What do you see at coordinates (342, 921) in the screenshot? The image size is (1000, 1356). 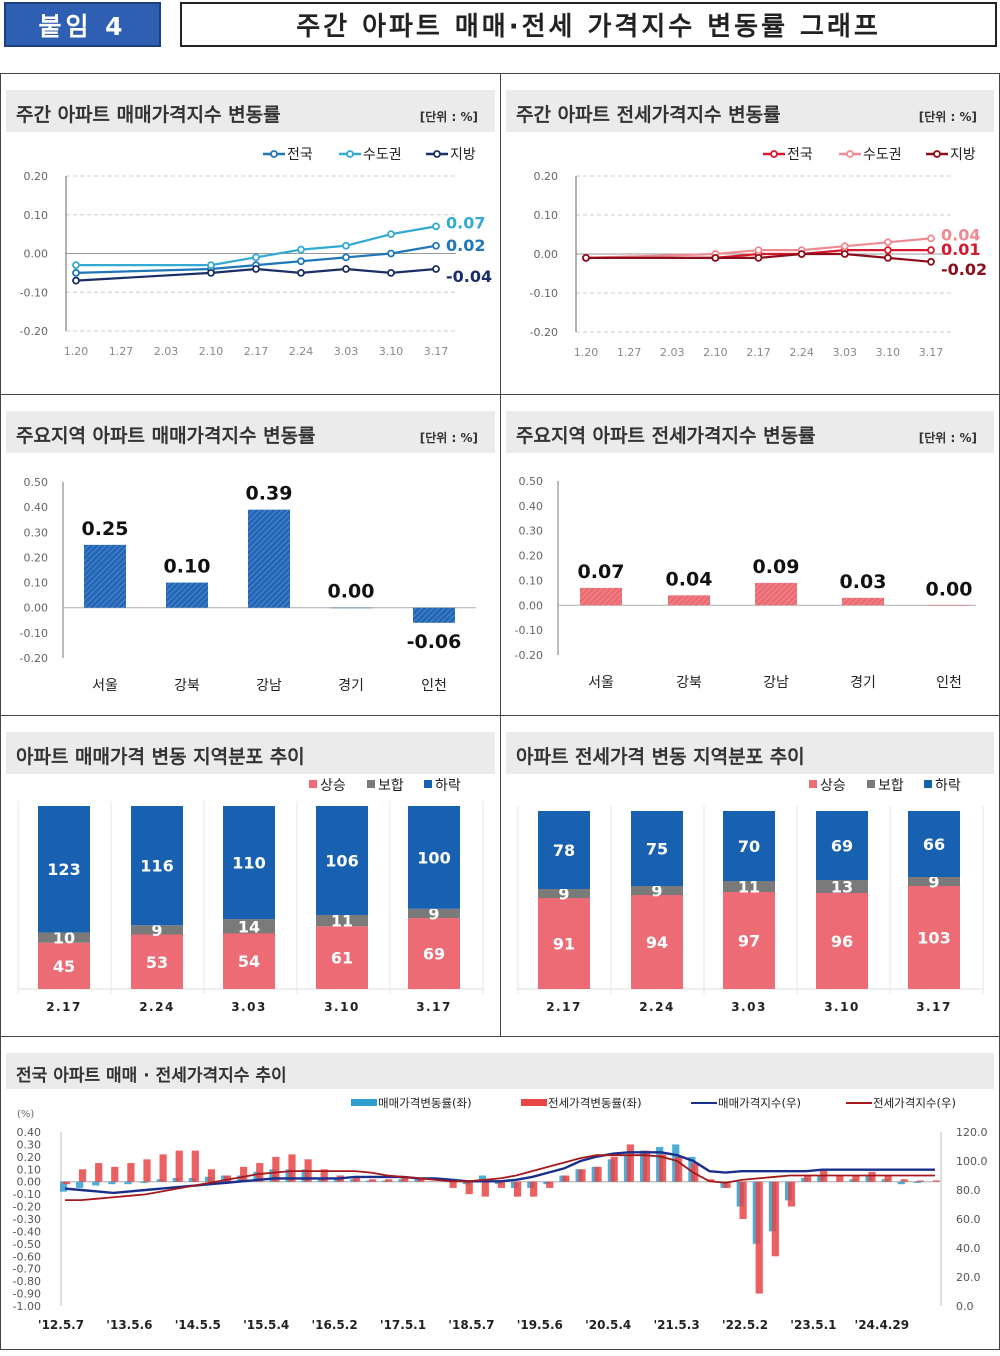 I see `segment-label: 11` at bounding box center [342, 921].